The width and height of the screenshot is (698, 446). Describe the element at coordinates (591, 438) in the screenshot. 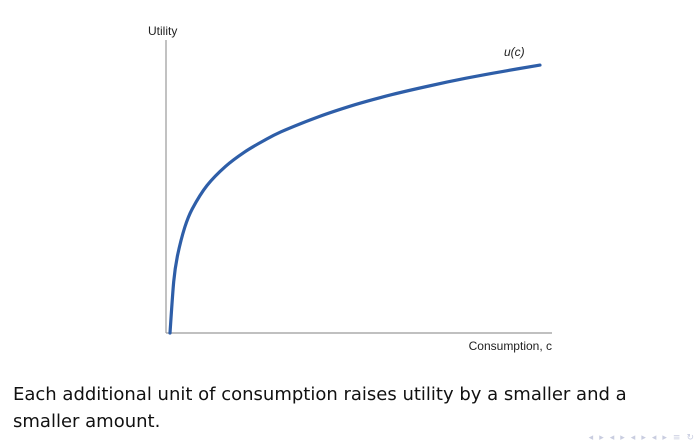

I see `frame-prev-icon: ◂` at that location.